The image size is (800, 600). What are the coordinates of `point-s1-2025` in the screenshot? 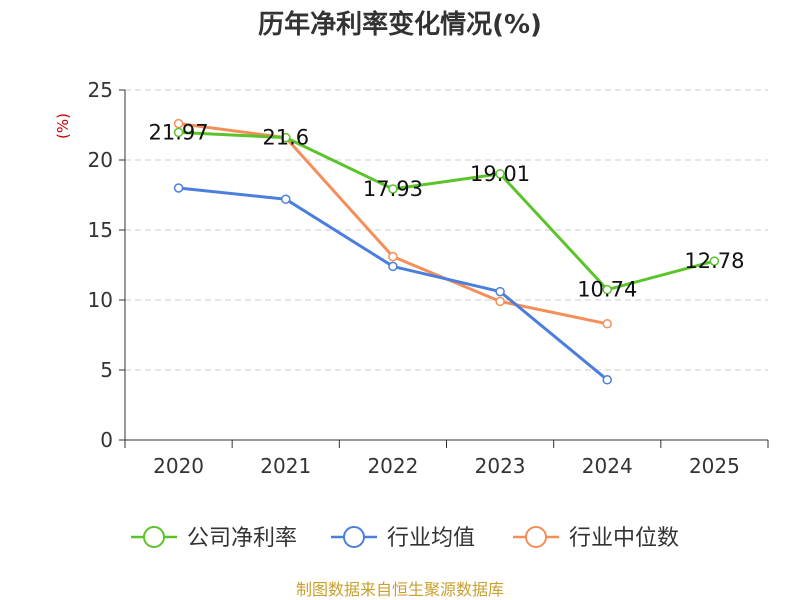 It's located at (714, 261).